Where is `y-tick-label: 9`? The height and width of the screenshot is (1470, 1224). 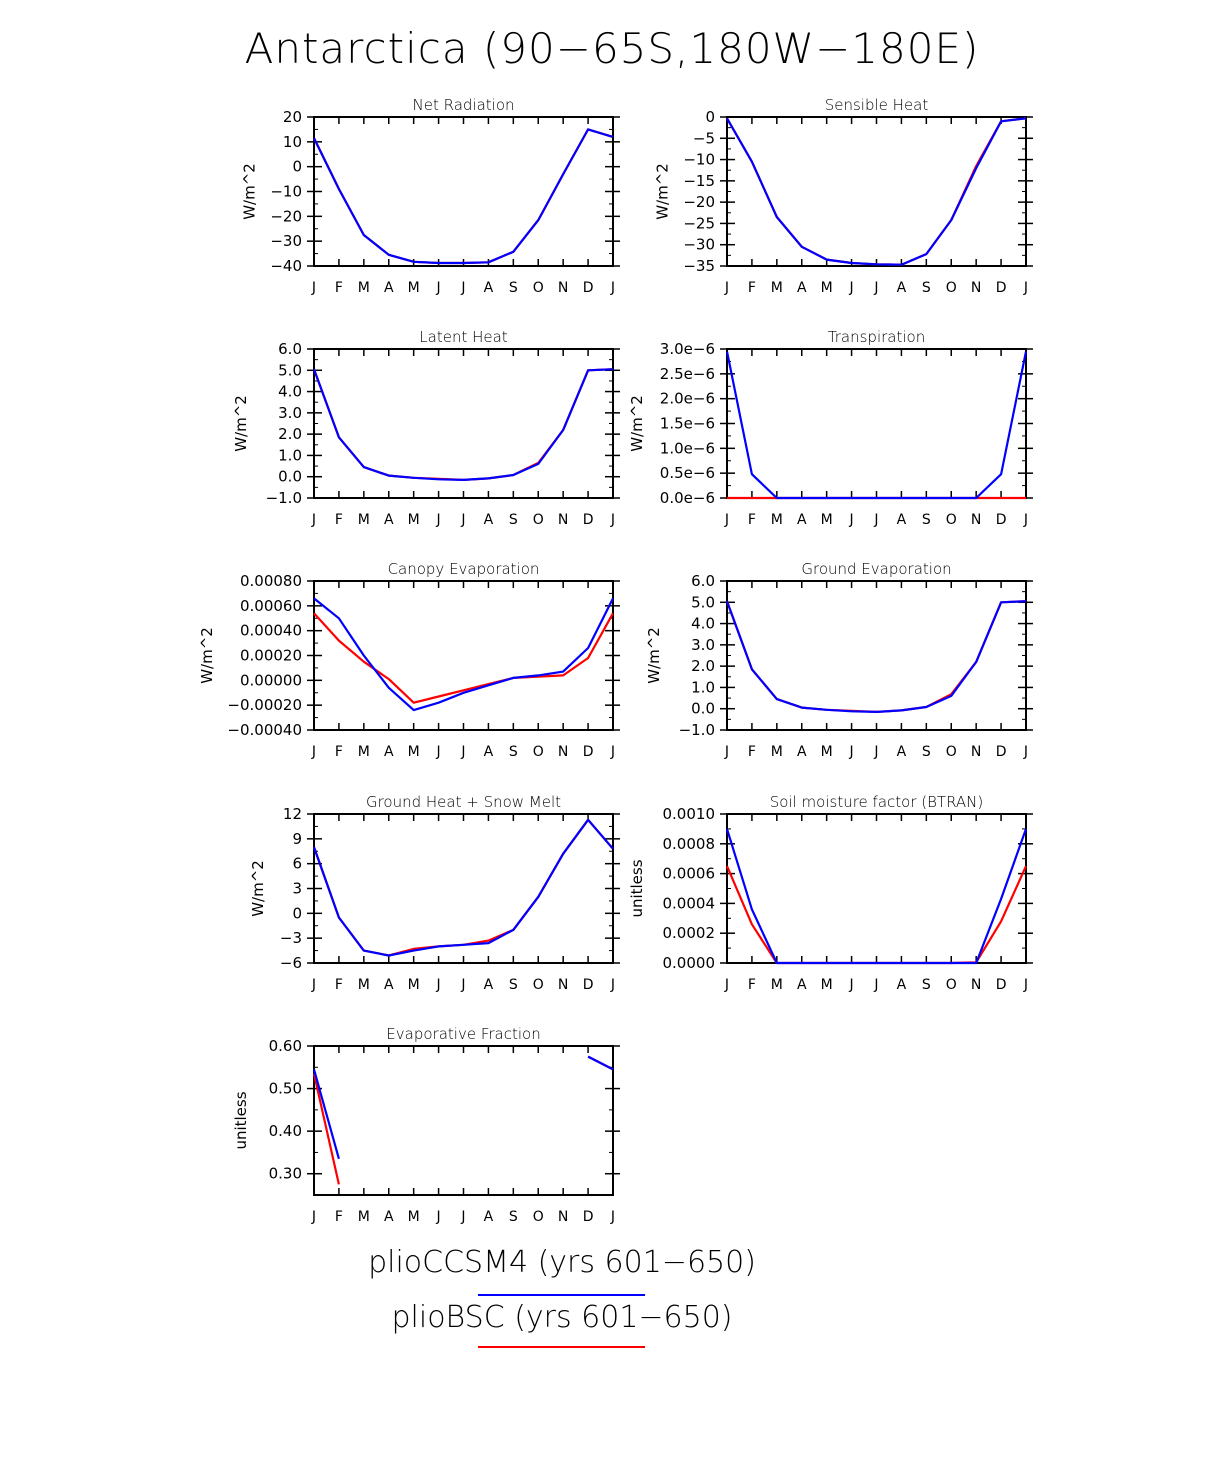 y-tick-label: 9 is located at coordinates (297, 839).